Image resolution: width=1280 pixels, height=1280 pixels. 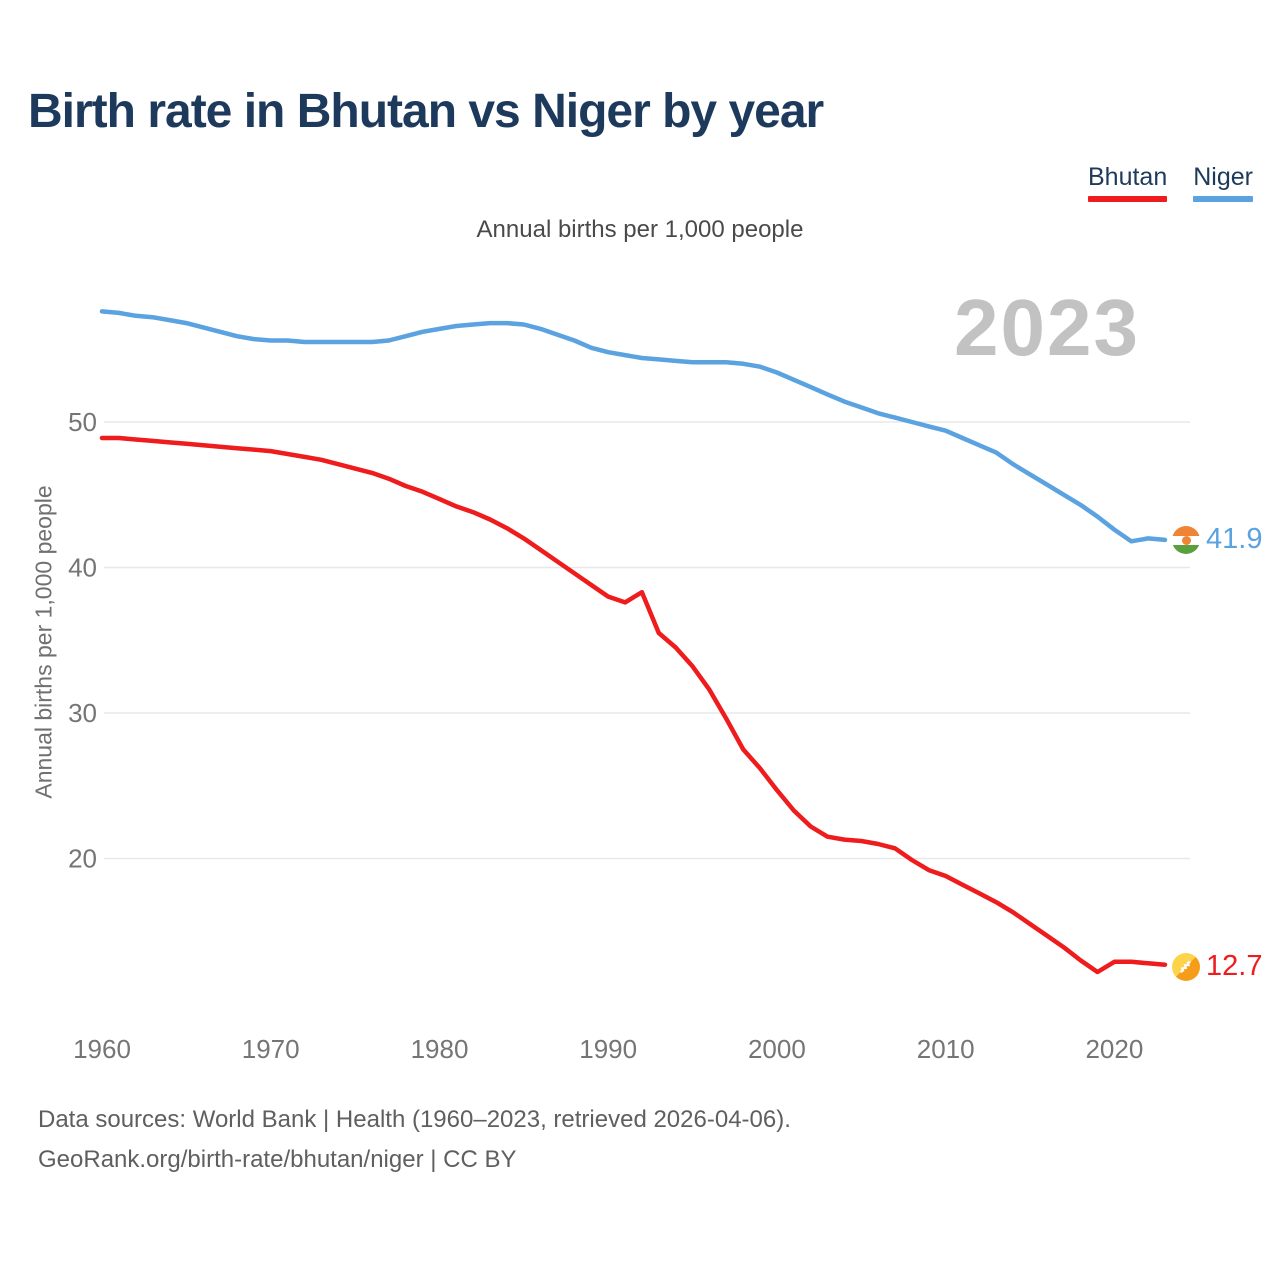 I want to click on year-watermark: 2023, so click(x=1047, y=327).